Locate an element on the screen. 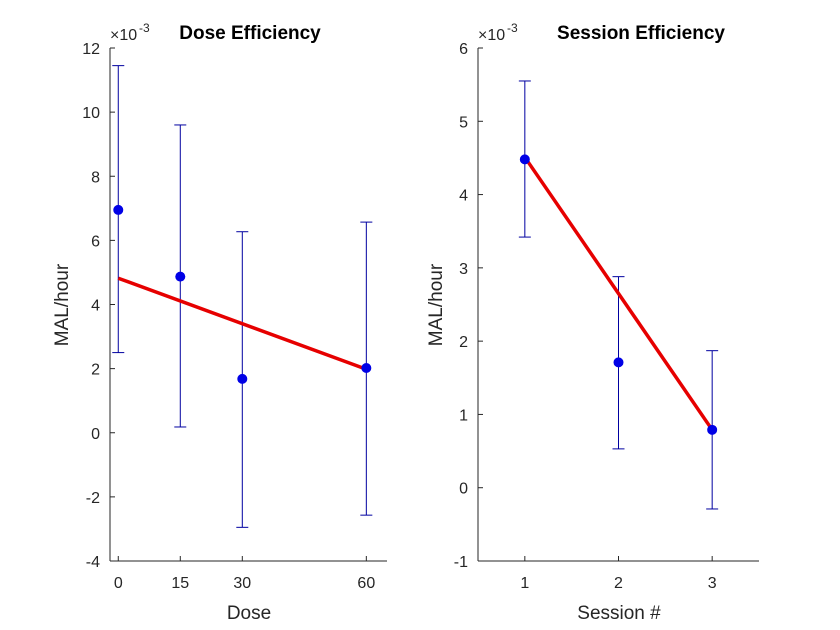 The image size is (840, 630). y-ticks: -4 -2 0 2 4 6 8 10 12 is located at coordinates (98, 306).